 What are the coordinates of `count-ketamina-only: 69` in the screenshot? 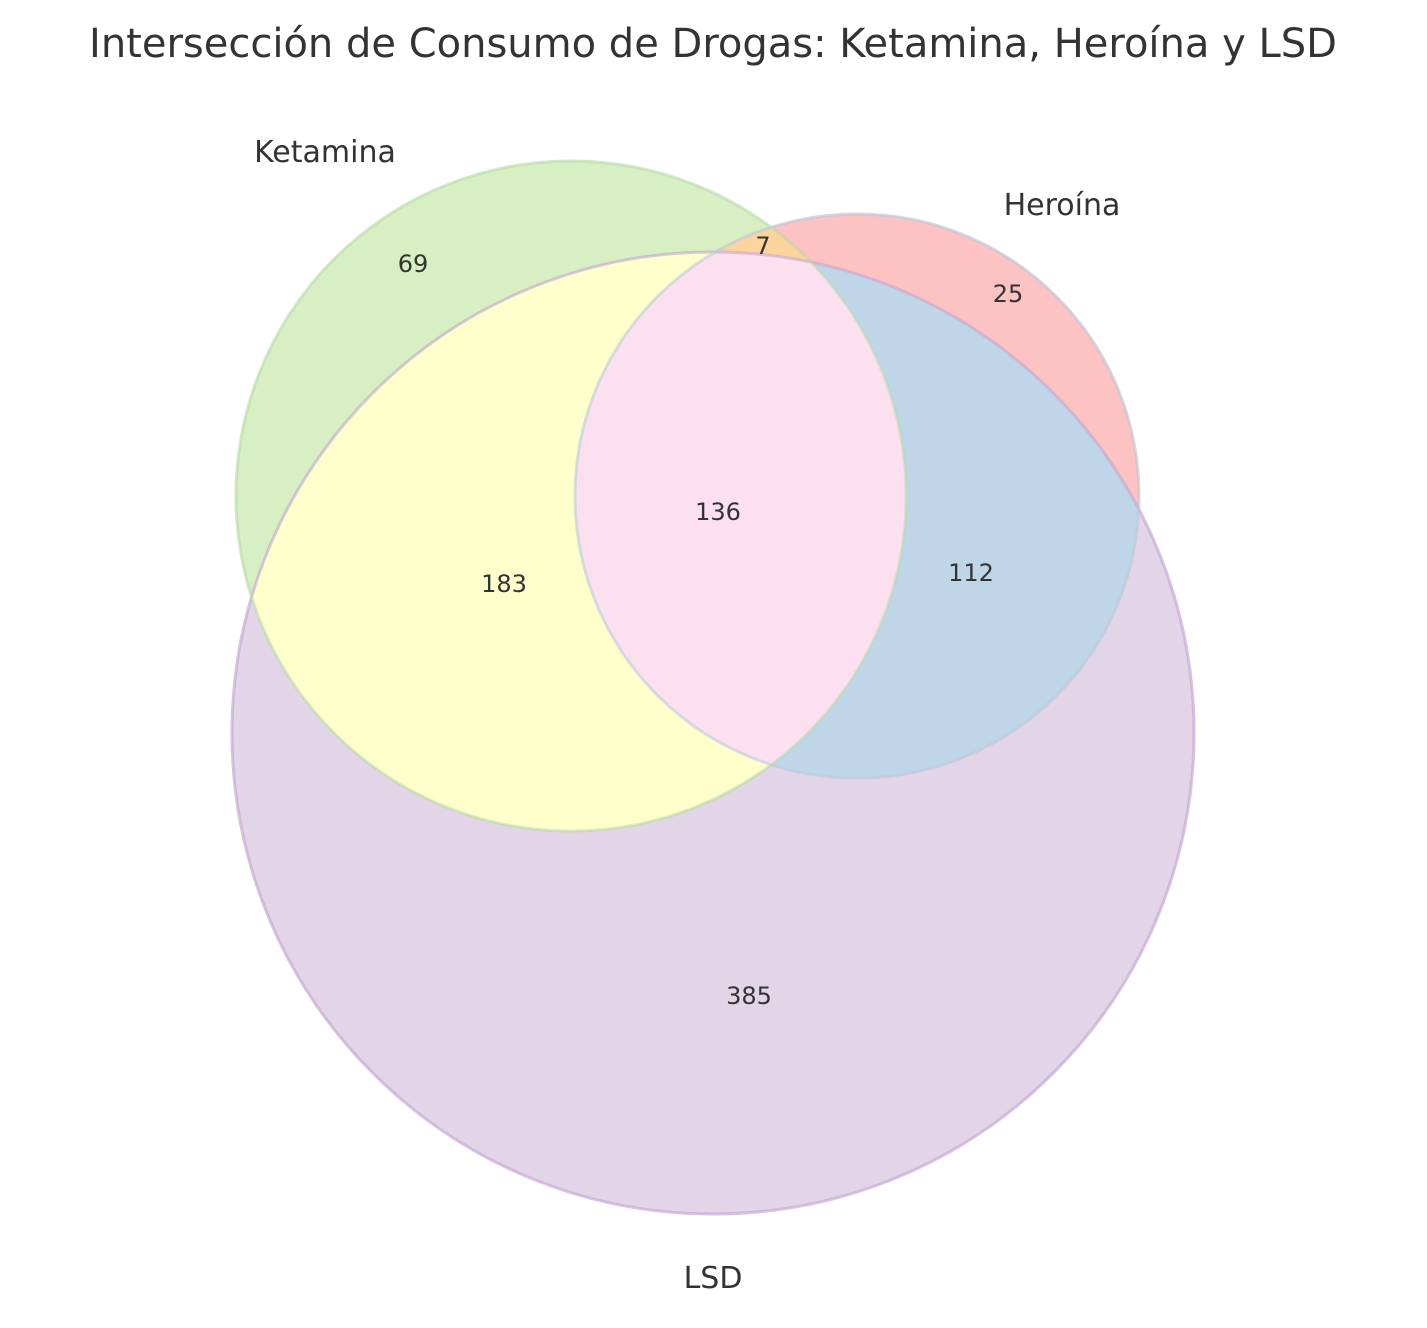 It's located at (413, 264).